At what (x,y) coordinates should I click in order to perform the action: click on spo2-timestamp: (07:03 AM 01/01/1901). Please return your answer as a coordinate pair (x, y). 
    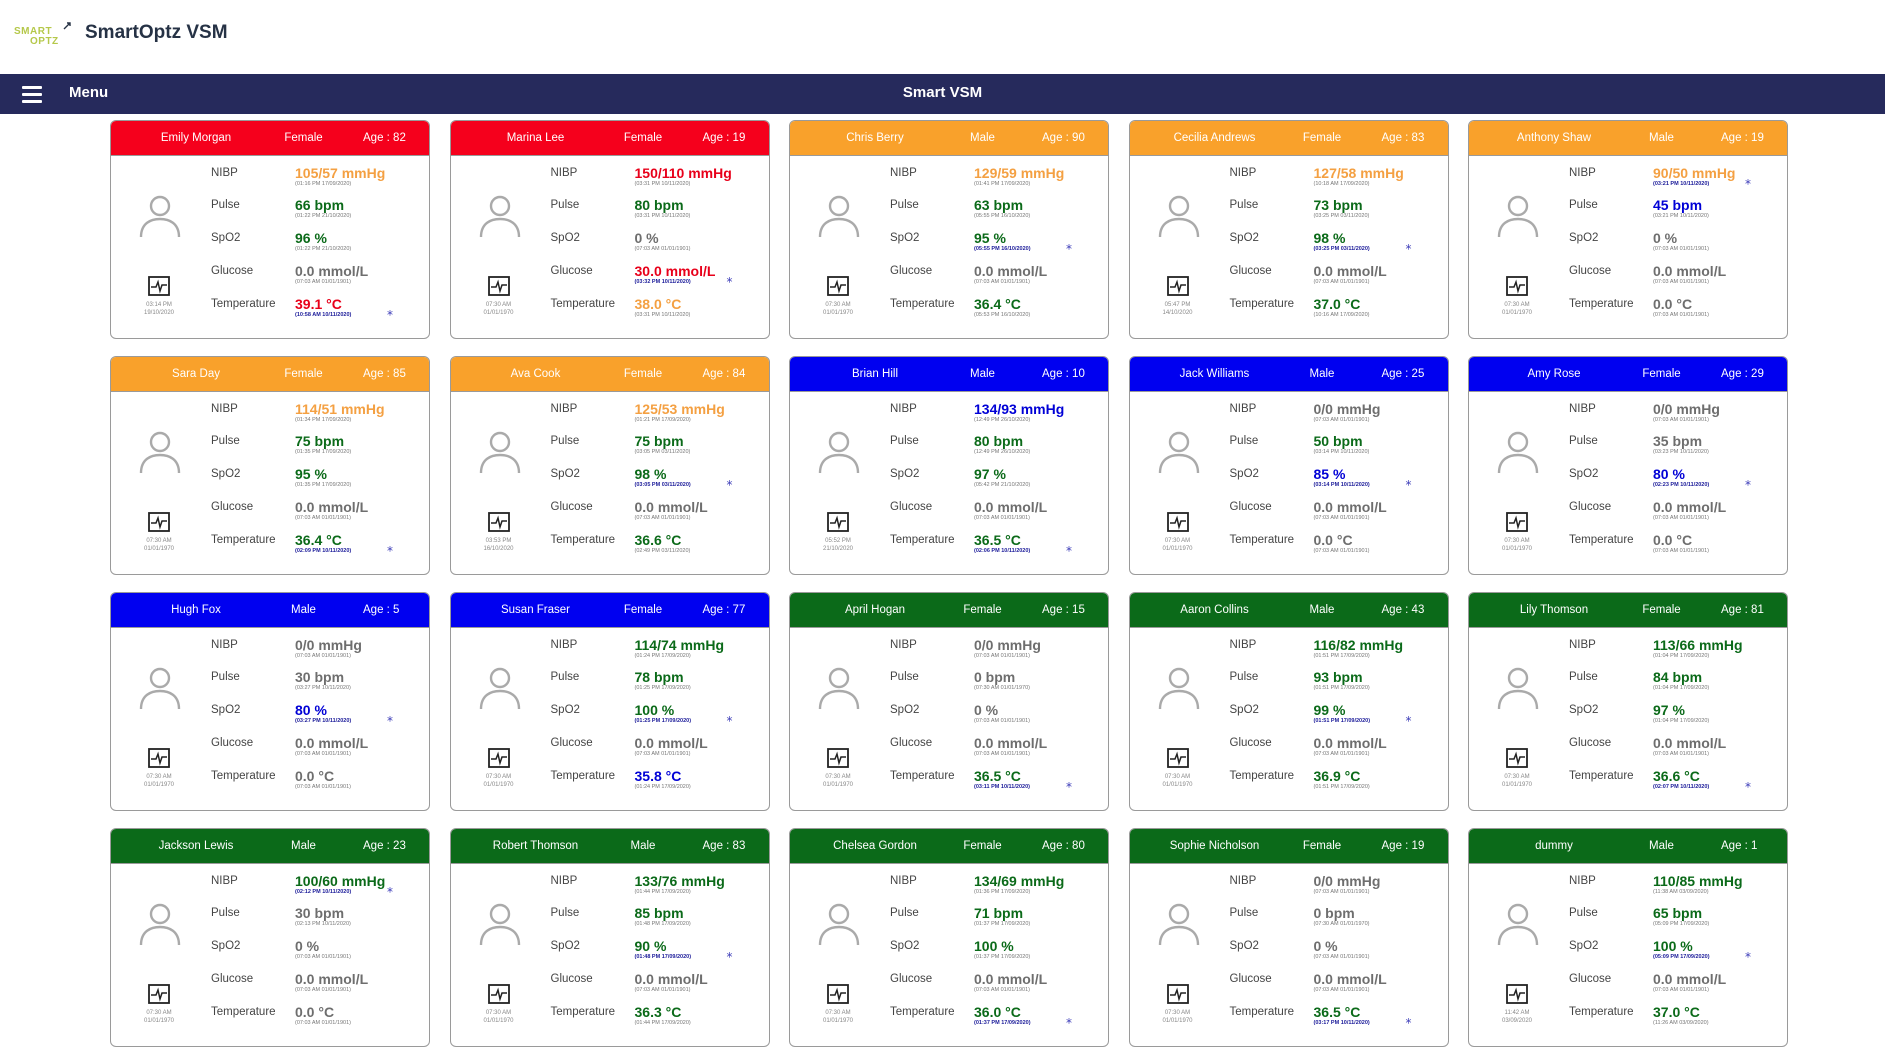
    Looking at the image, I should click on (323, 957).